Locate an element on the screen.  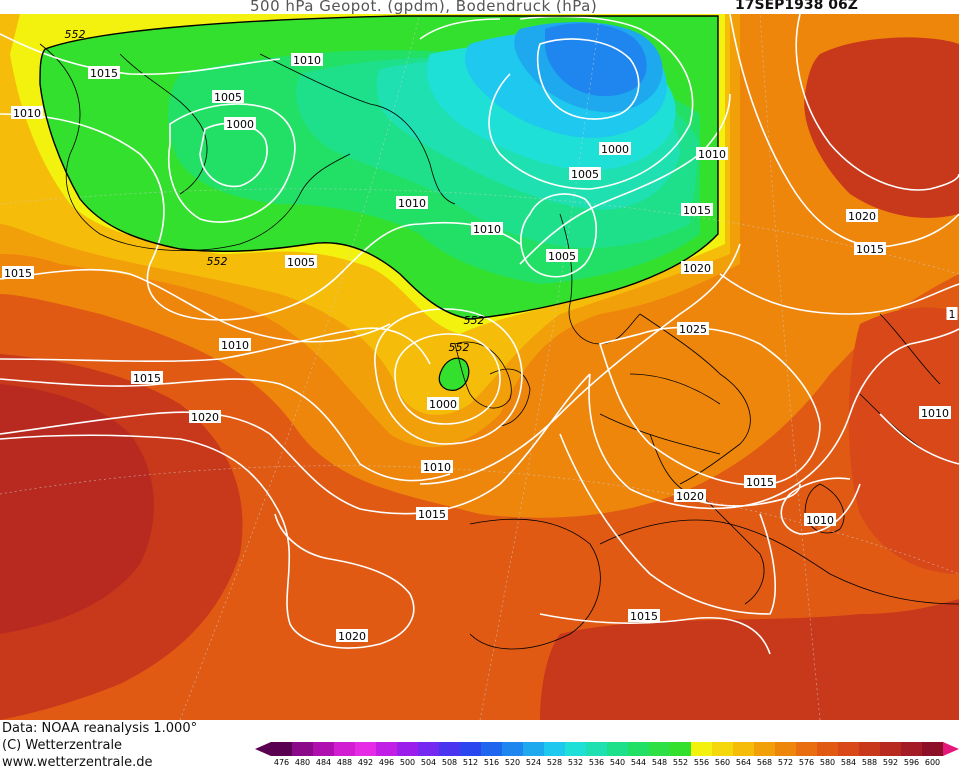
colorbar-level-label: 596 is located at coordinates (911, 762).